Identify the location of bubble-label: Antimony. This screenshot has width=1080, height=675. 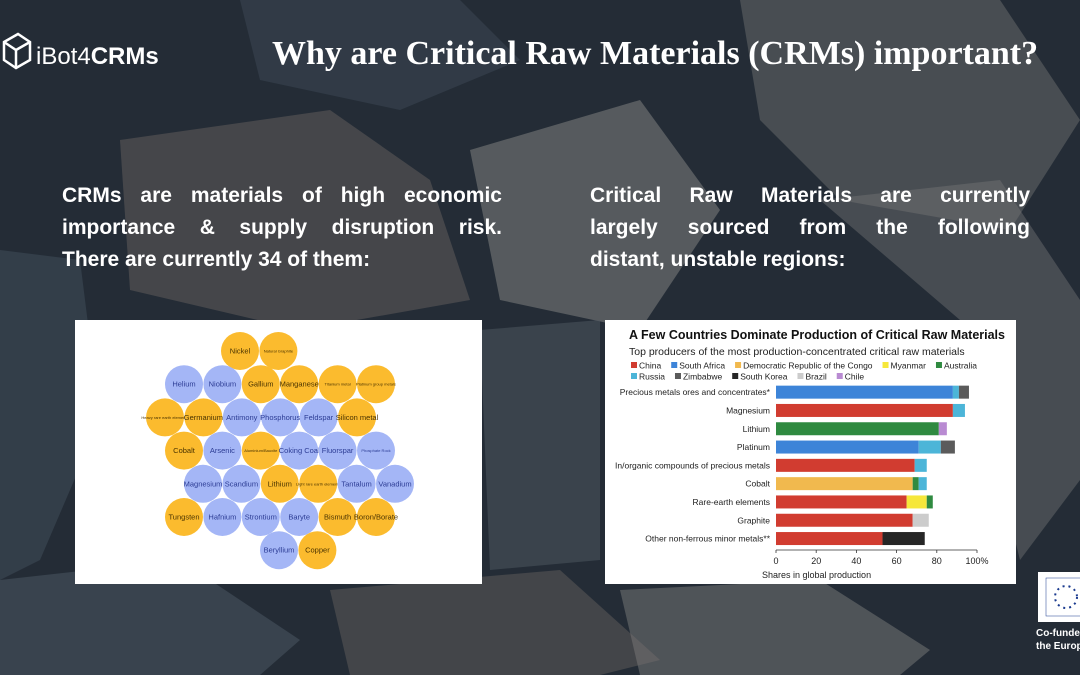
(242, 417).